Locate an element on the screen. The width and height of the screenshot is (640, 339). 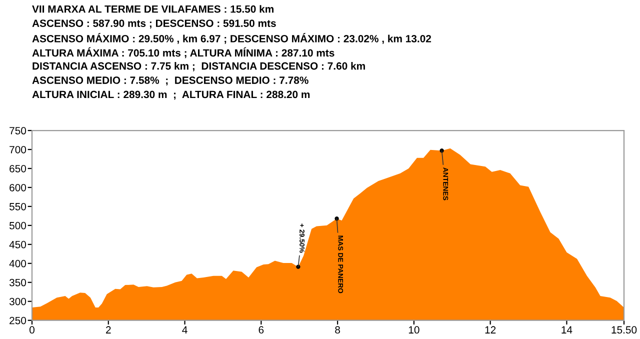
y-tick-label: 450 is located at coordinates (17, 244).